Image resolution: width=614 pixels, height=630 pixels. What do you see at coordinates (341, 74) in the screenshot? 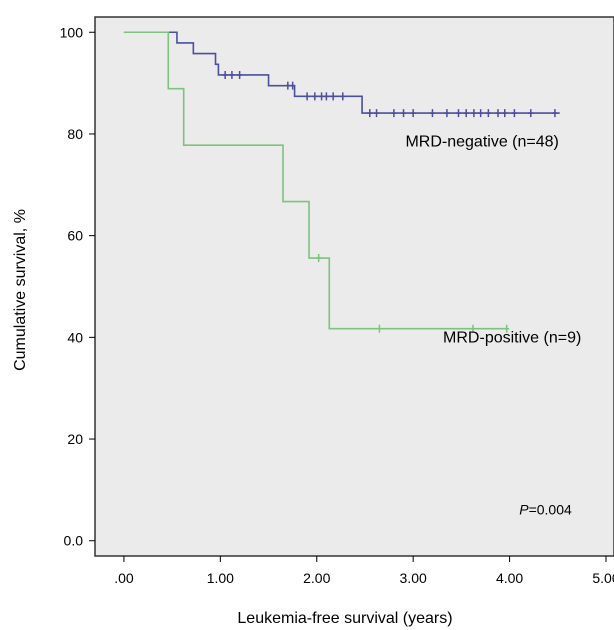
I see `series-mrd-negative` at bounding box center [341, 74].